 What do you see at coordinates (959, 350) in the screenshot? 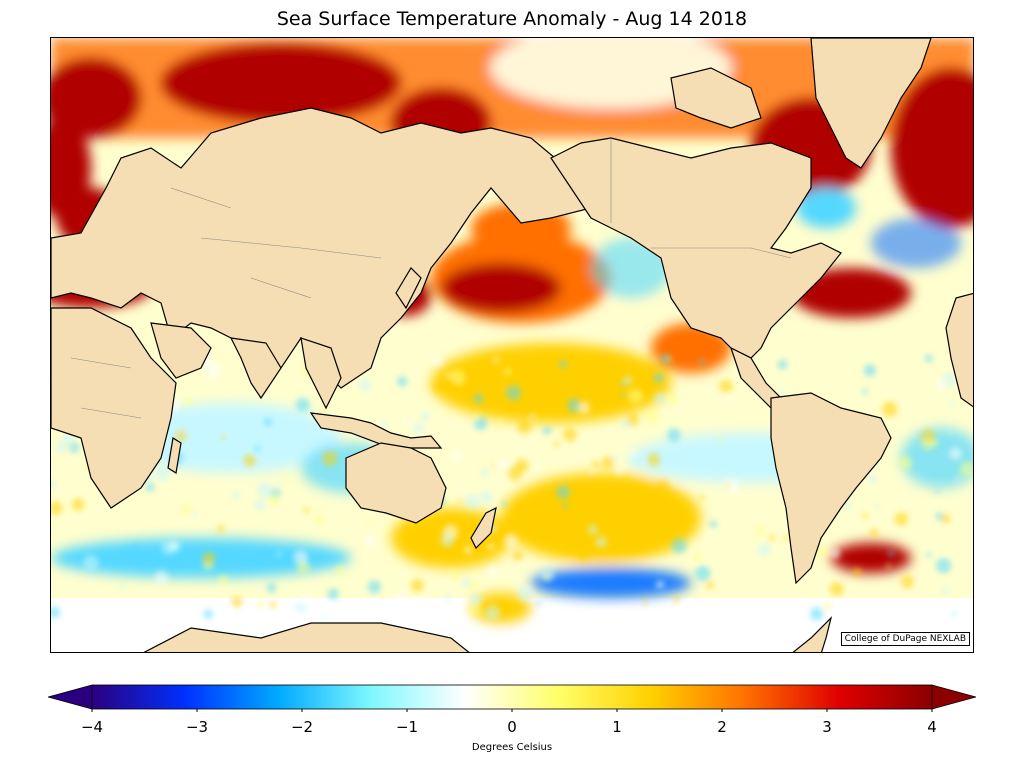
I see `west-africa-land` at bounding box center [959, 350].